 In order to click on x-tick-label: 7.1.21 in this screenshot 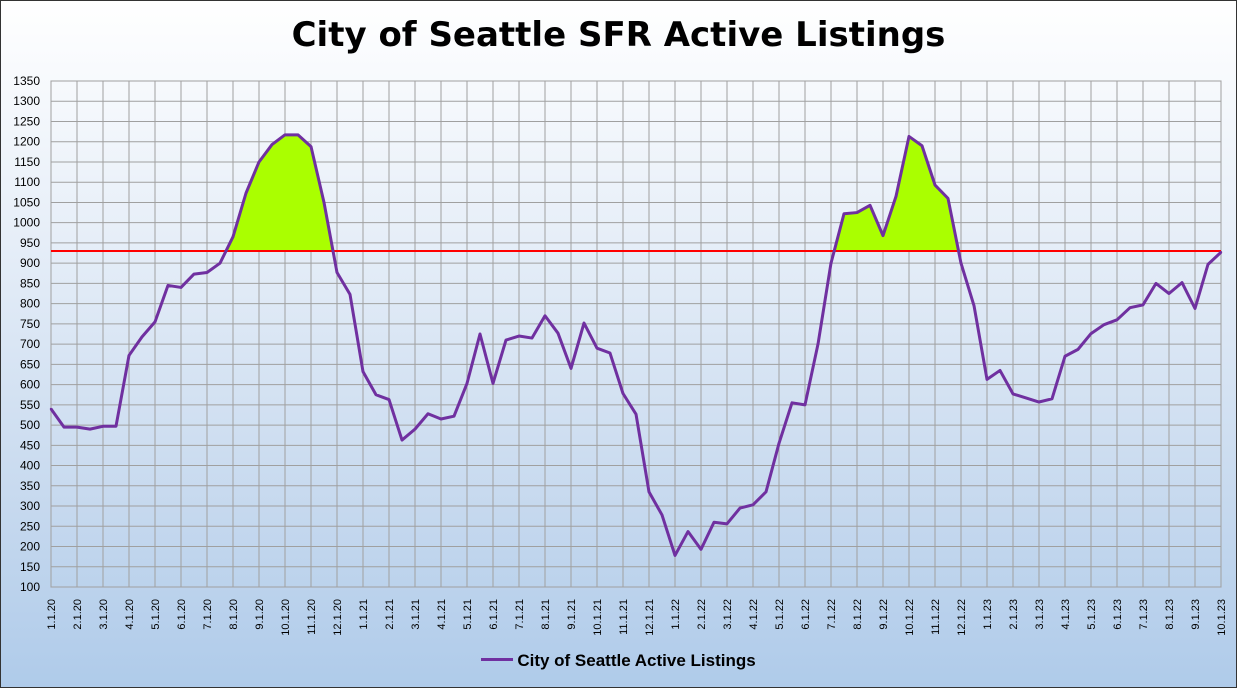, I will do `click(520, 614)`.